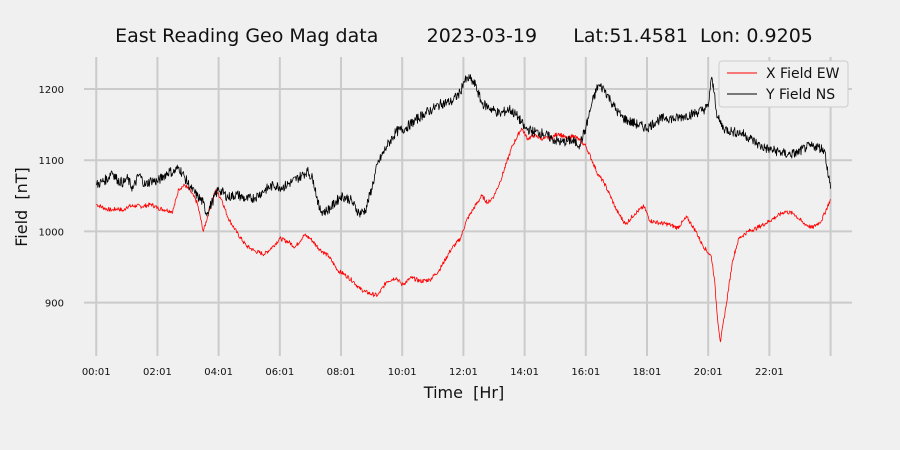  I want to click on y-axis-label: Field [nT], so click(21, 207).